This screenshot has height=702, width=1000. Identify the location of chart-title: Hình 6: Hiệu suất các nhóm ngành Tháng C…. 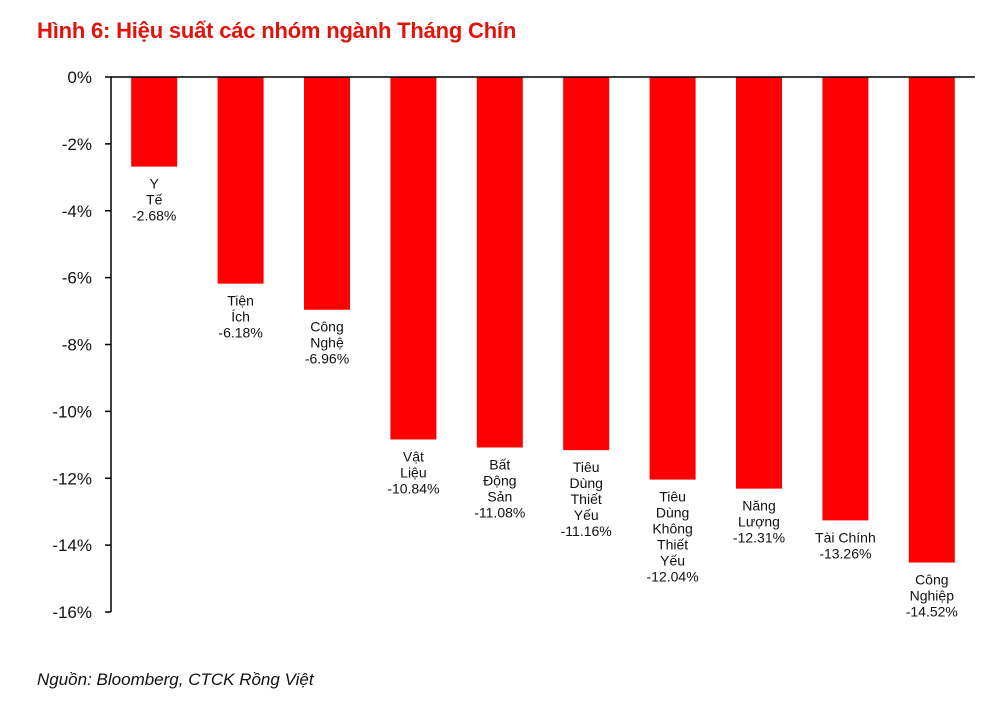
(277, 30).